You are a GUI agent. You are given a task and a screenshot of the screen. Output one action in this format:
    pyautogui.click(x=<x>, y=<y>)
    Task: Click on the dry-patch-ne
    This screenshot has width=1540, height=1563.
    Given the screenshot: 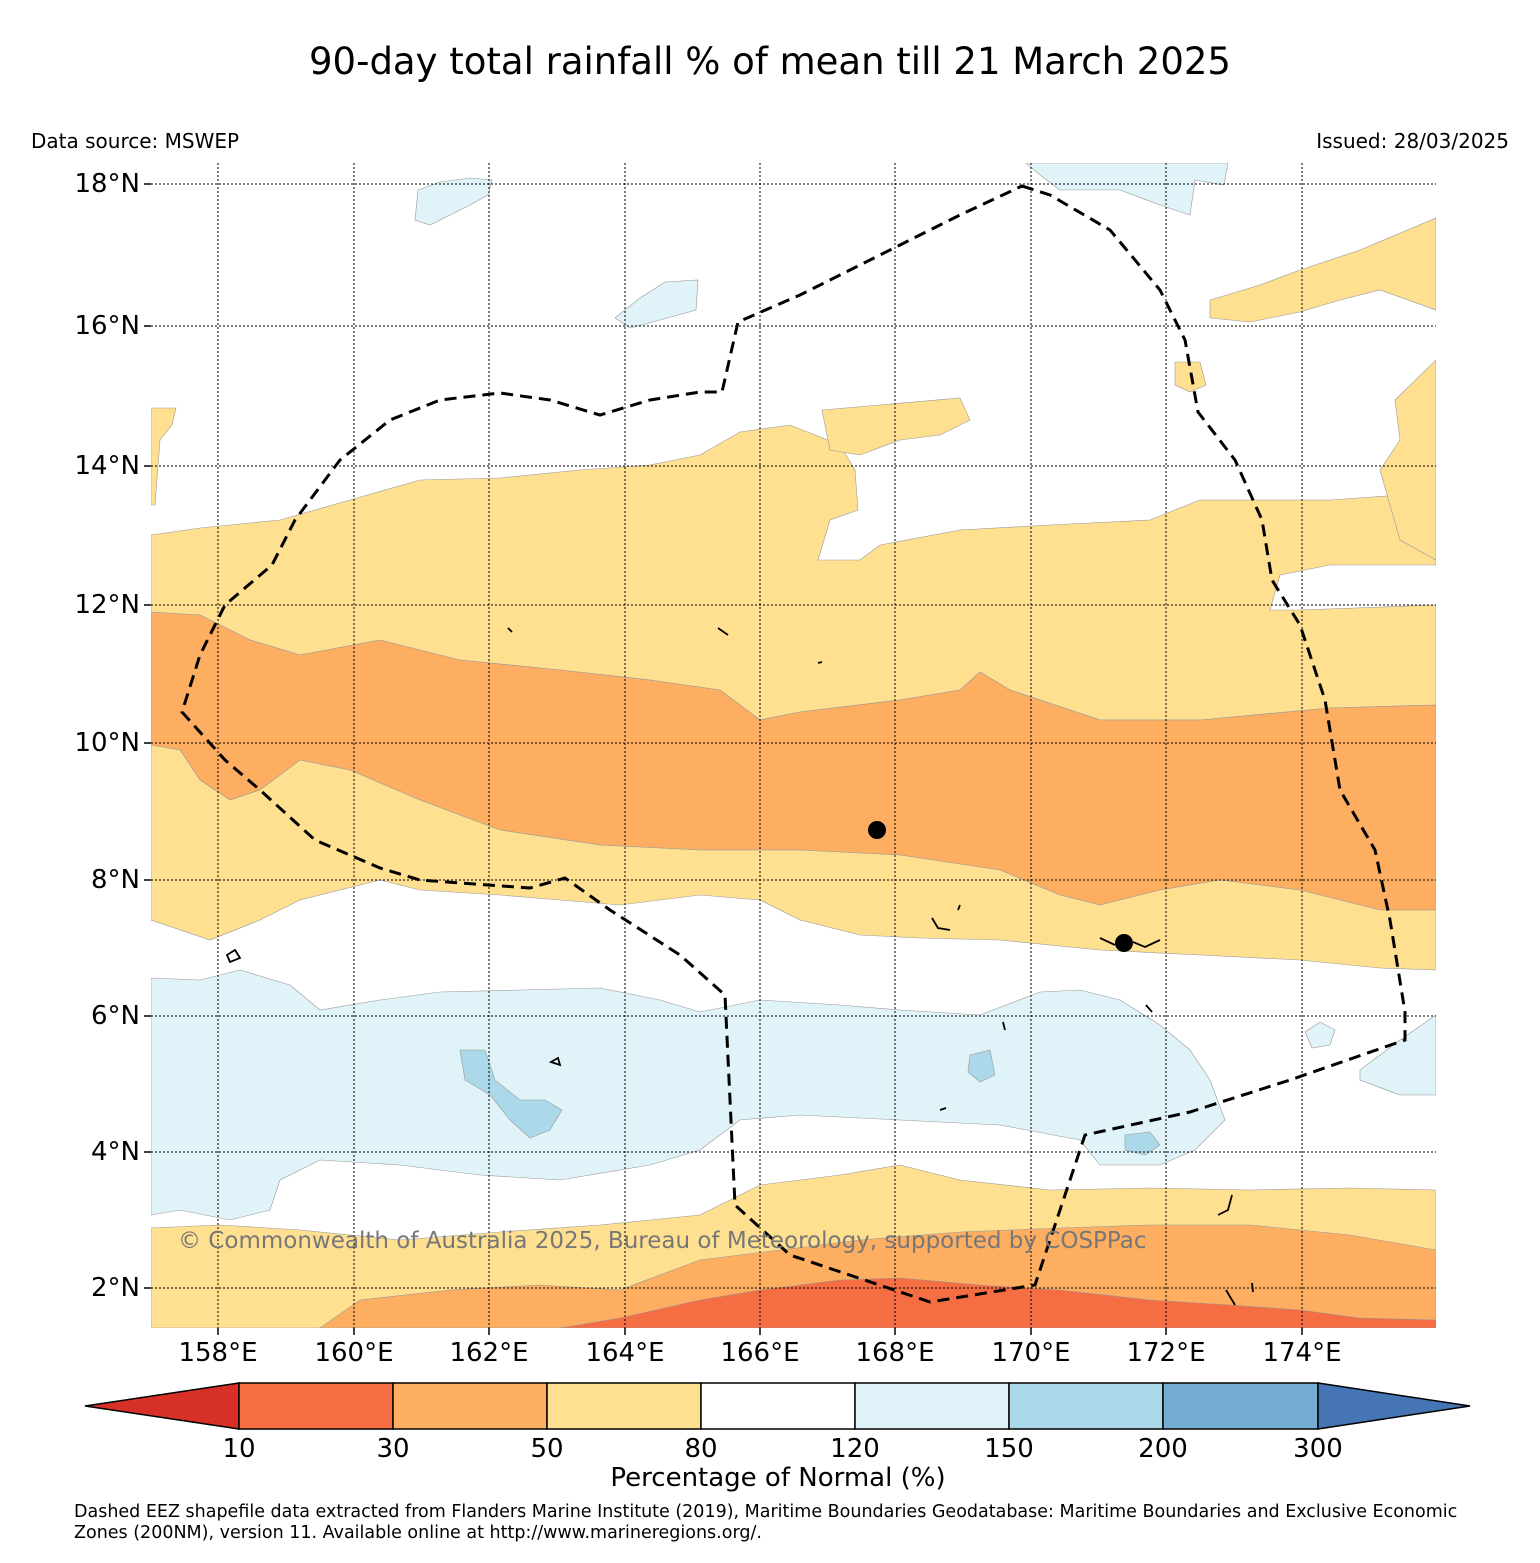 What is the action you would take?
    pyautogui.click(x=1322, y=270)
    